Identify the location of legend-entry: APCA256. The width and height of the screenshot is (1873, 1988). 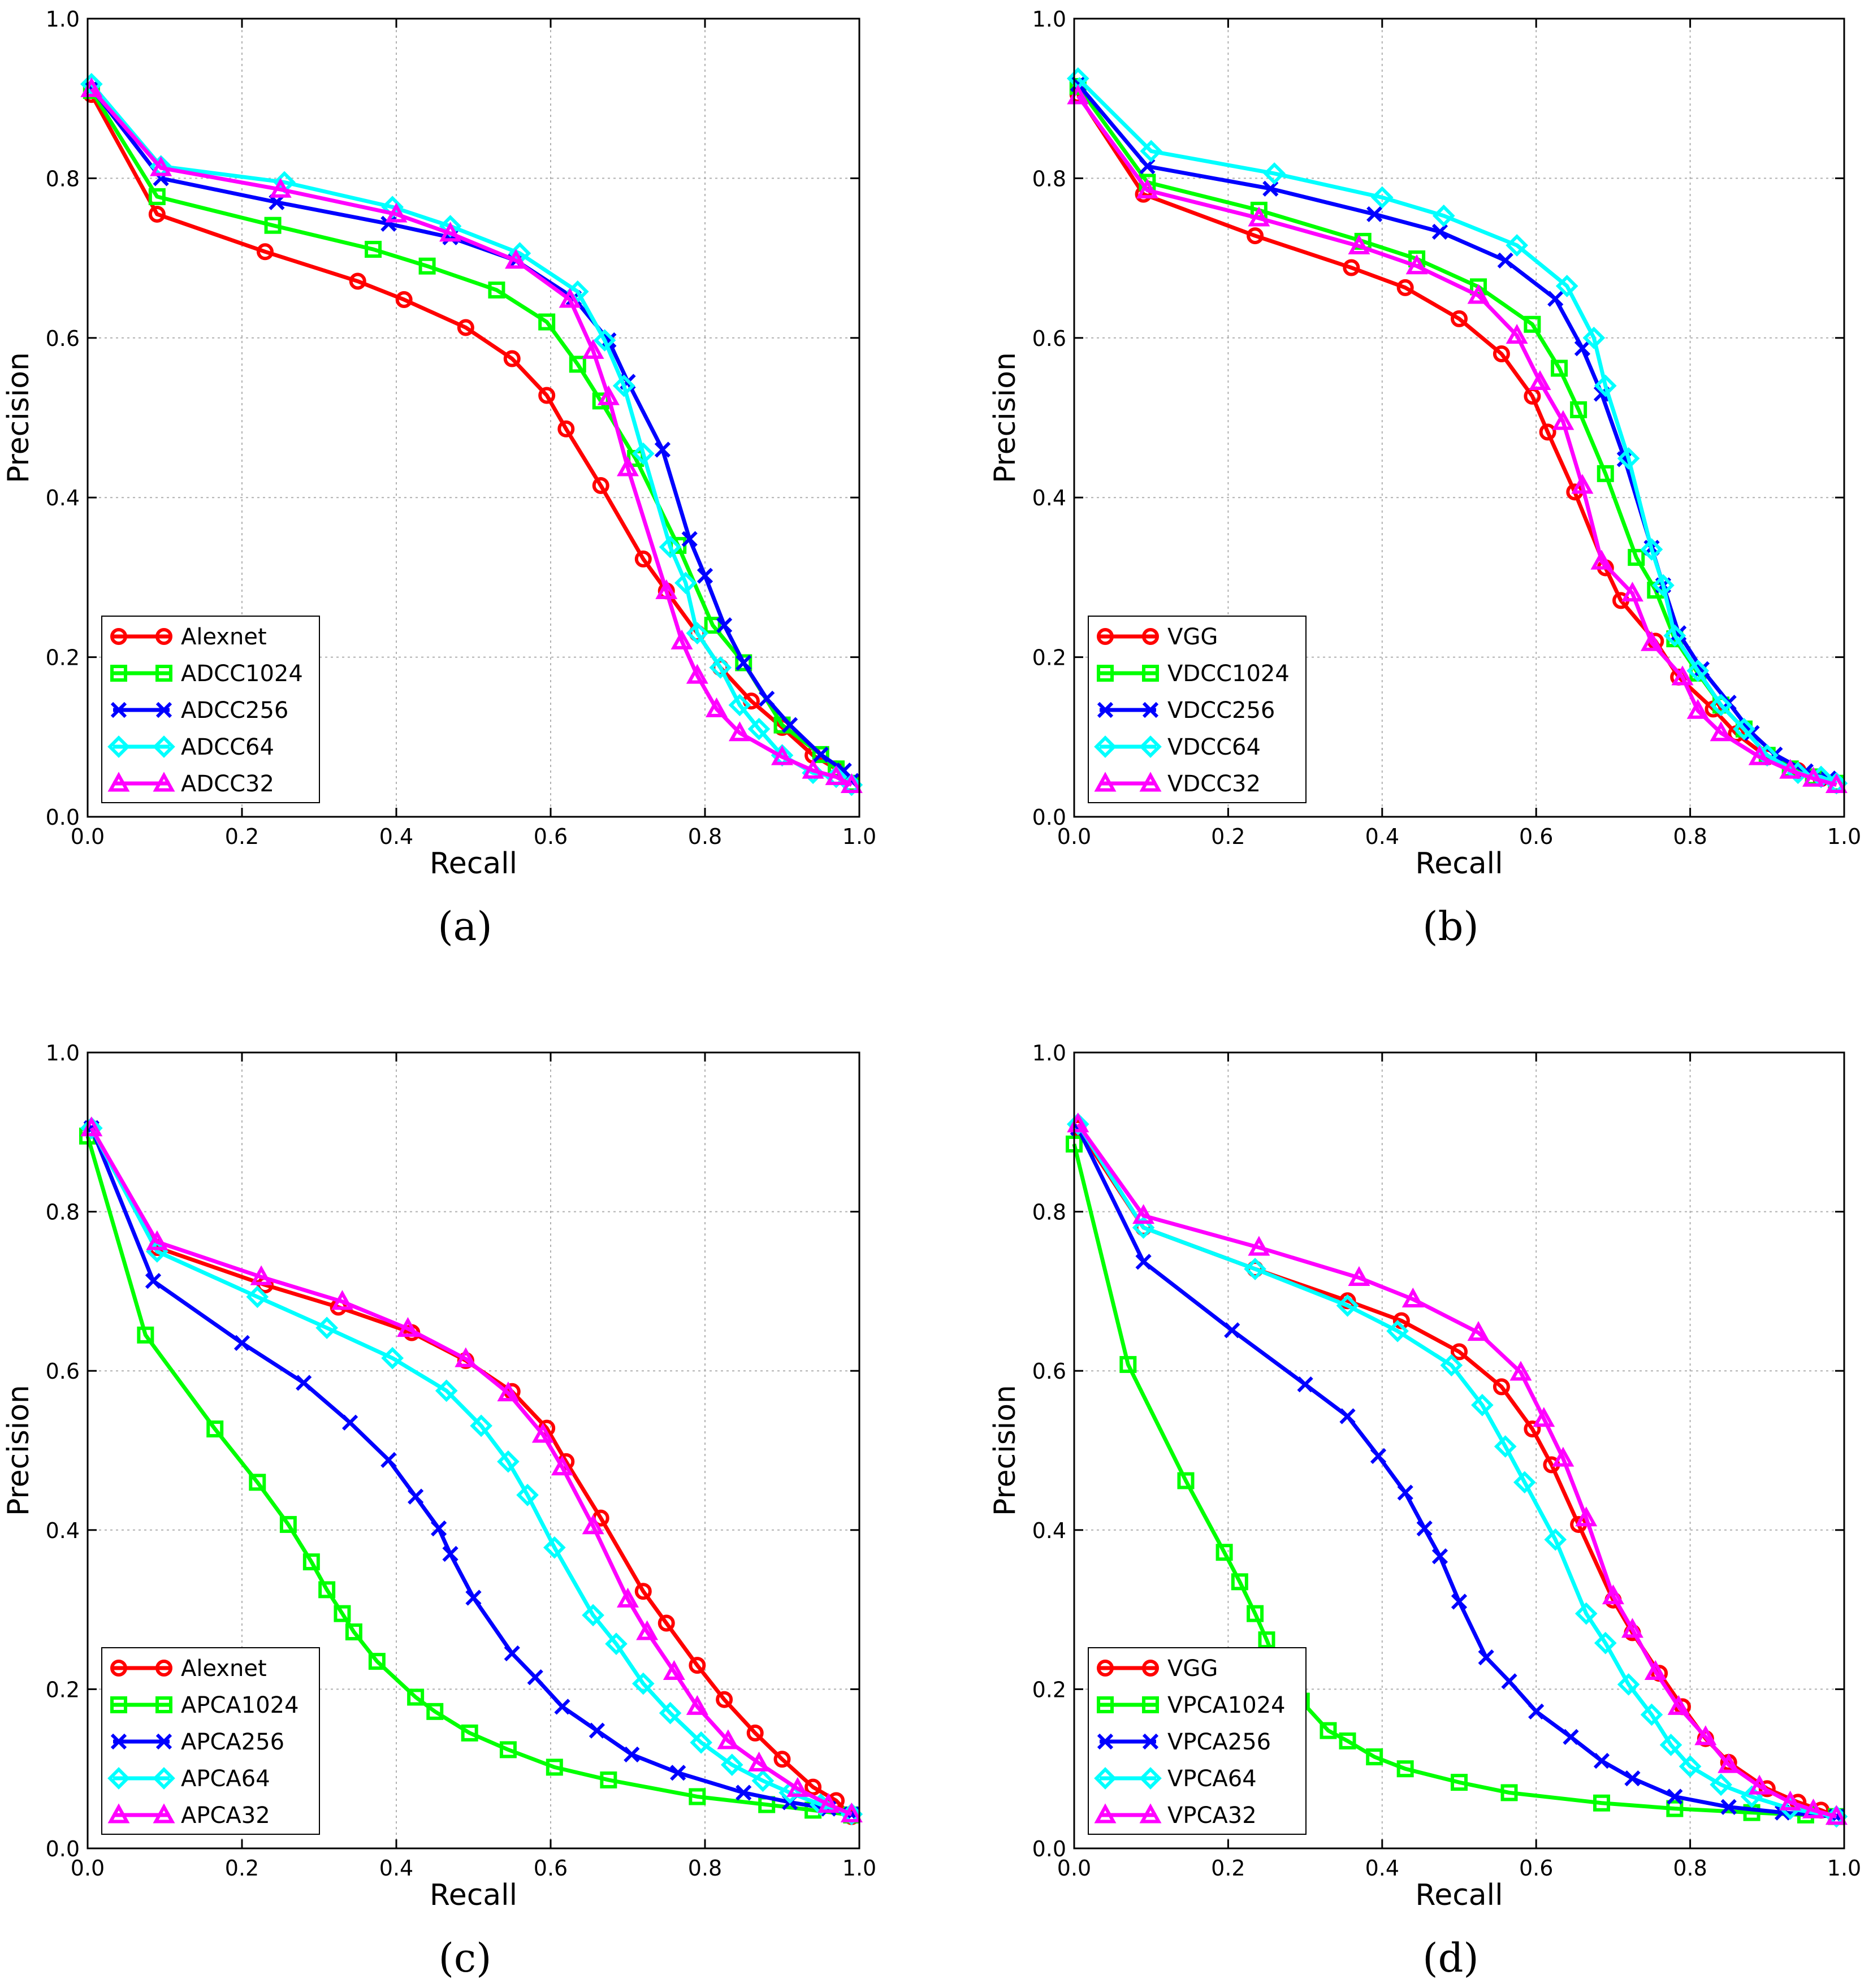
(197, 1742).